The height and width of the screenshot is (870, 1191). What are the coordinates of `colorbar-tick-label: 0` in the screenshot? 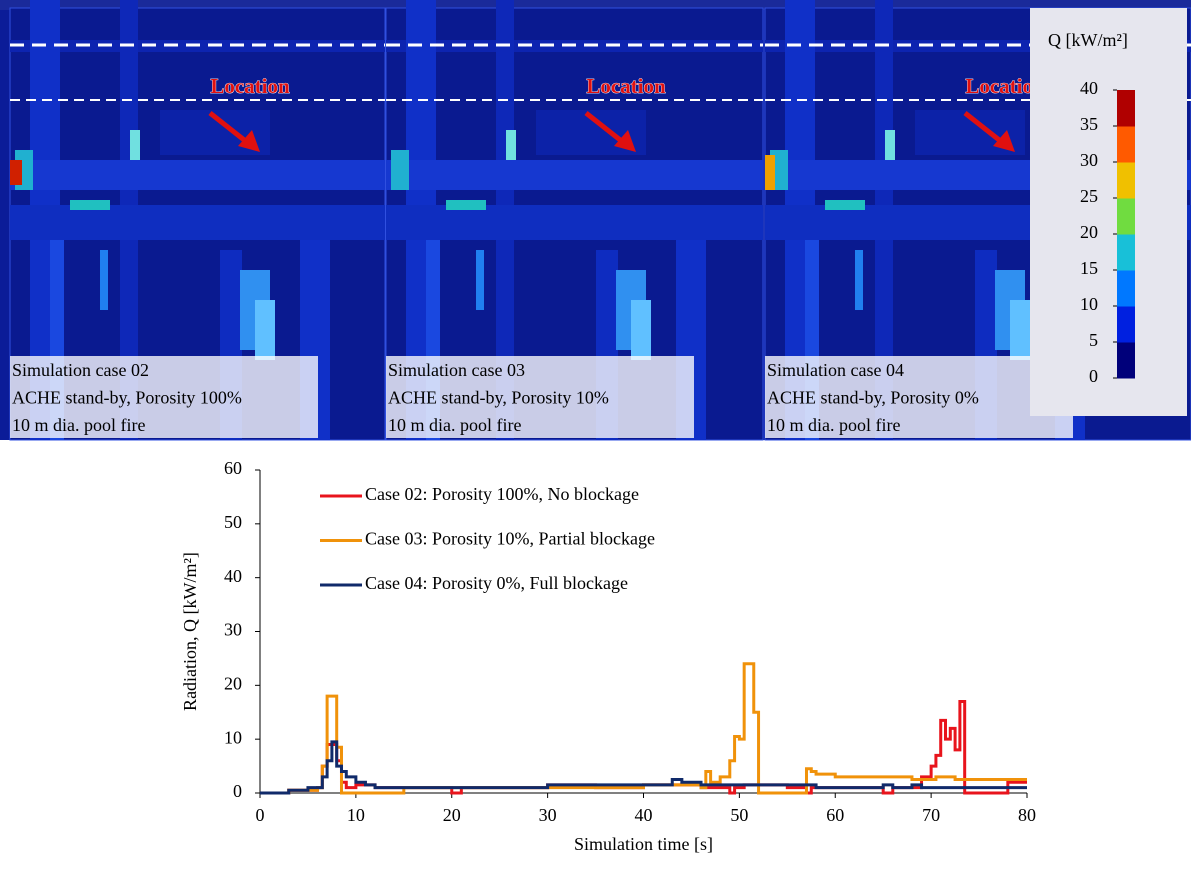 It's located at (1093, 376).